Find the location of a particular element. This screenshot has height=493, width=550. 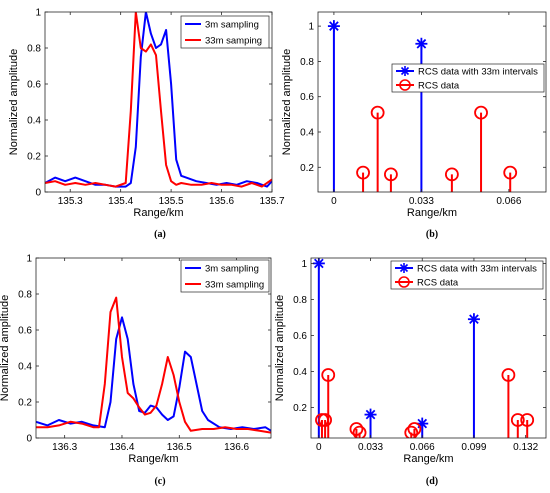

x-tick-label: 0.033 is located at coordinates (370, 447).